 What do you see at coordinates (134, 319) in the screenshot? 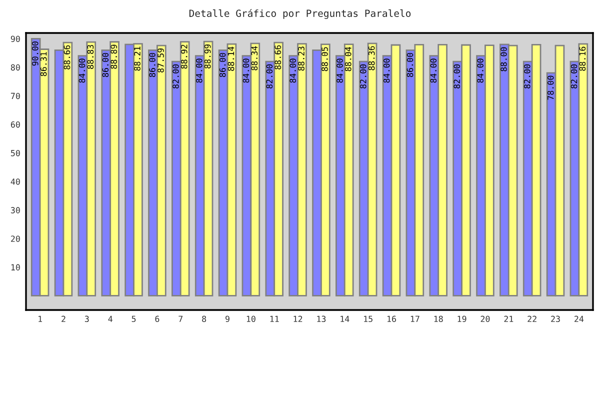
I see `x-tick-label: 5` at bounding box center [134, 319].